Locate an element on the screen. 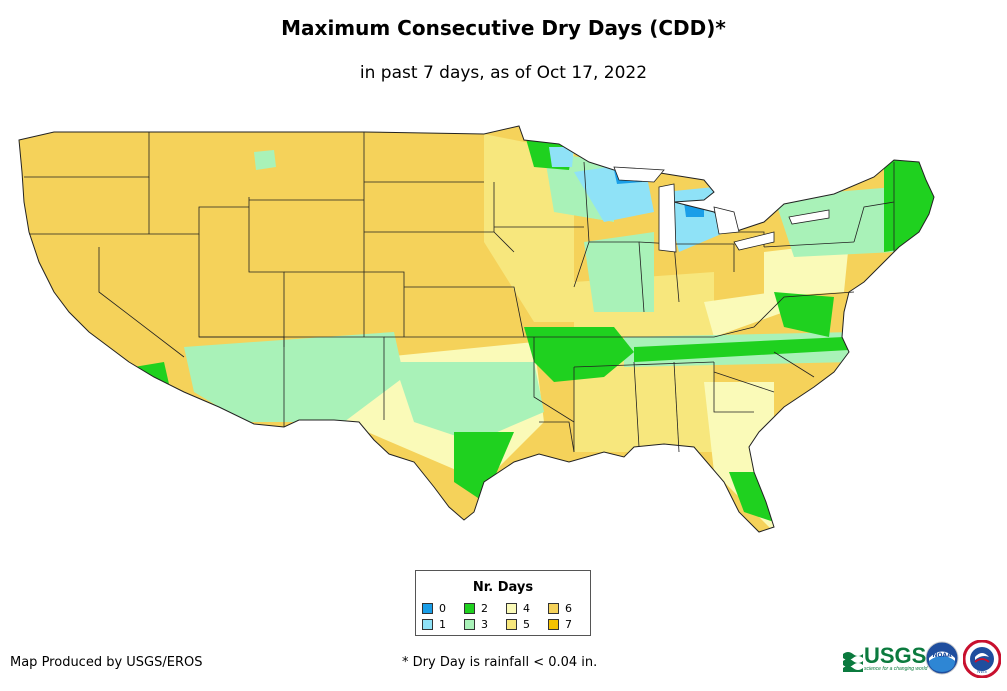  zone-2-tennessee-band is located at coordinates (741, 349).